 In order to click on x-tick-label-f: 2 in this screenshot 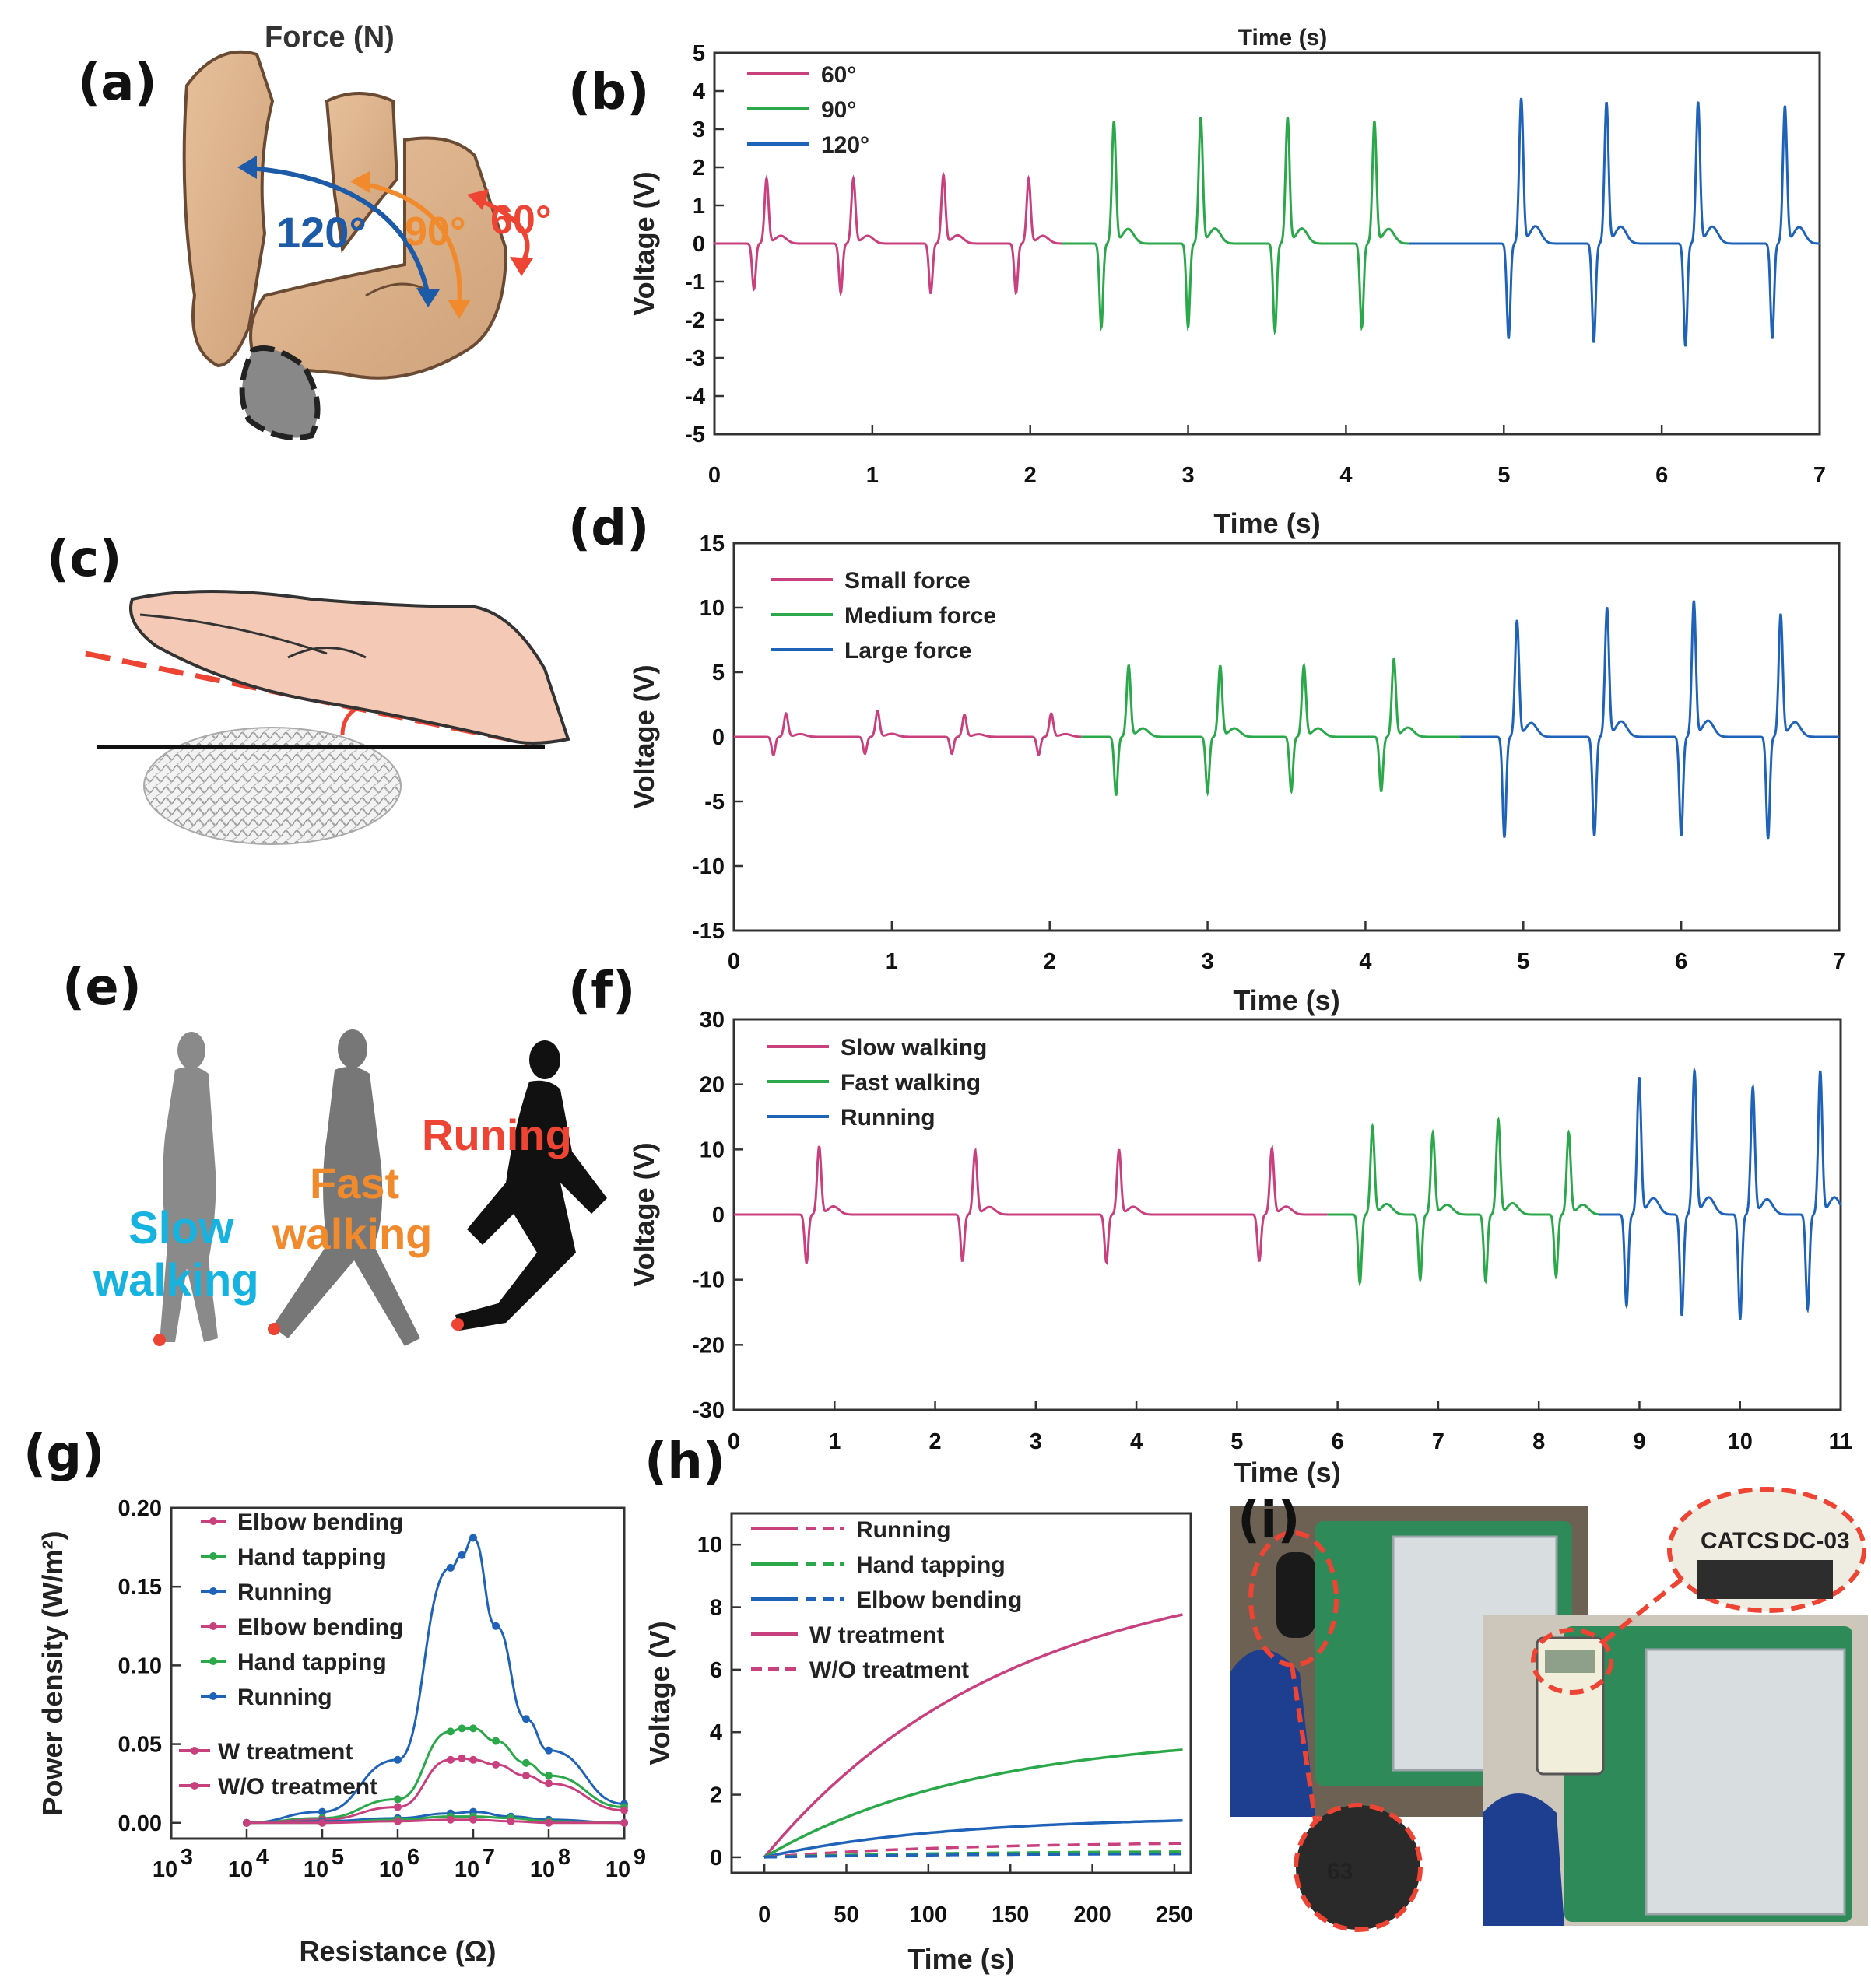, I will do `click(934, 1441)`.